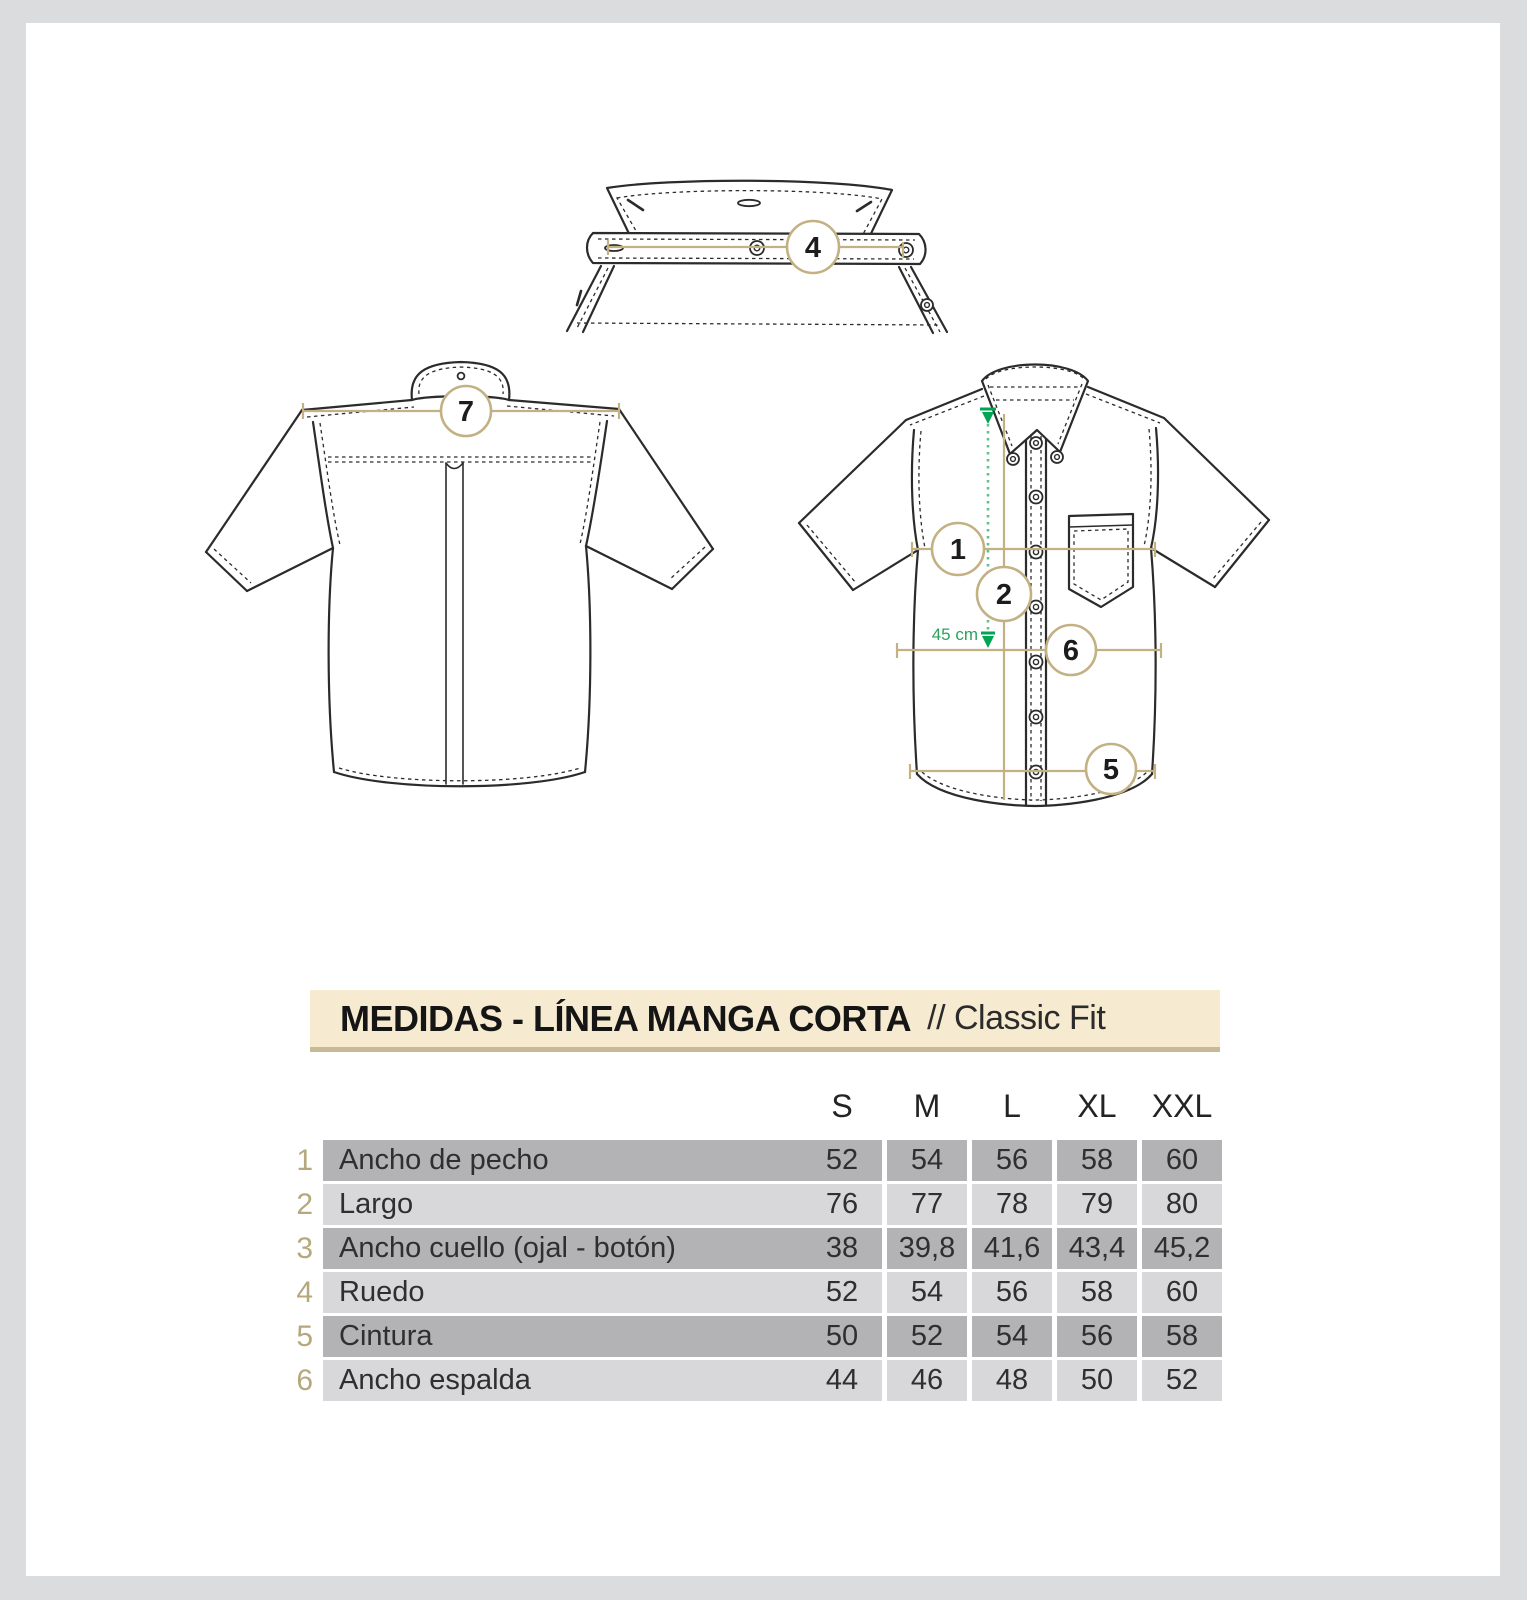  What do you see at coordinates (562, 1380) in the screenshot?
I see `row-label: Ancho espalda` at bounding box center [562, 1380].